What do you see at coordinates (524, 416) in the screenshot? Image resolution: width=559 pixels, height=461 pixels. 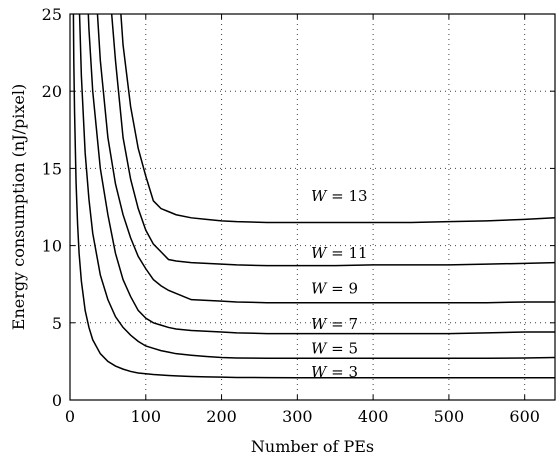 I see `x-tick-label: 600` at bounding box center [524, 416].